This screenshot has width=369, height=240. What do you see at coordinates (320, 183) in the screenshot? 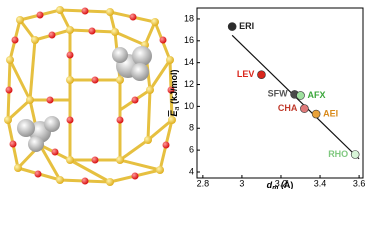
I see `x-tick-label: 3.4` at bounding box center [320, 183].